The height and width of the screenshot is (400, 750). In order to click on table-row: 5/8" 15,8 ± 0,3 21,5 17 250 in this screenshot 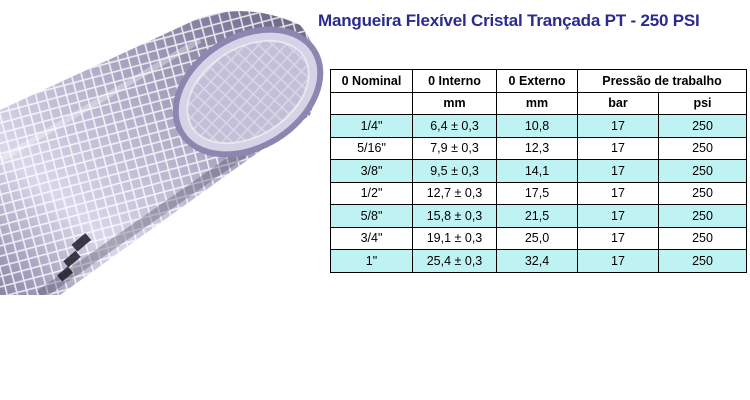, I will do `click(538, 216)`.